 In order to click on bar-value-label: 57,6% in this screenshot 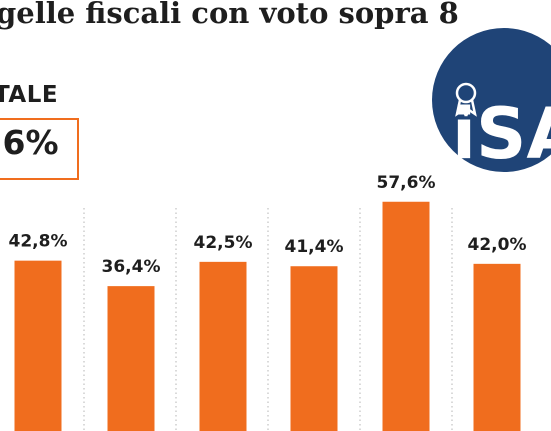, I will do `click(406, 183)`.